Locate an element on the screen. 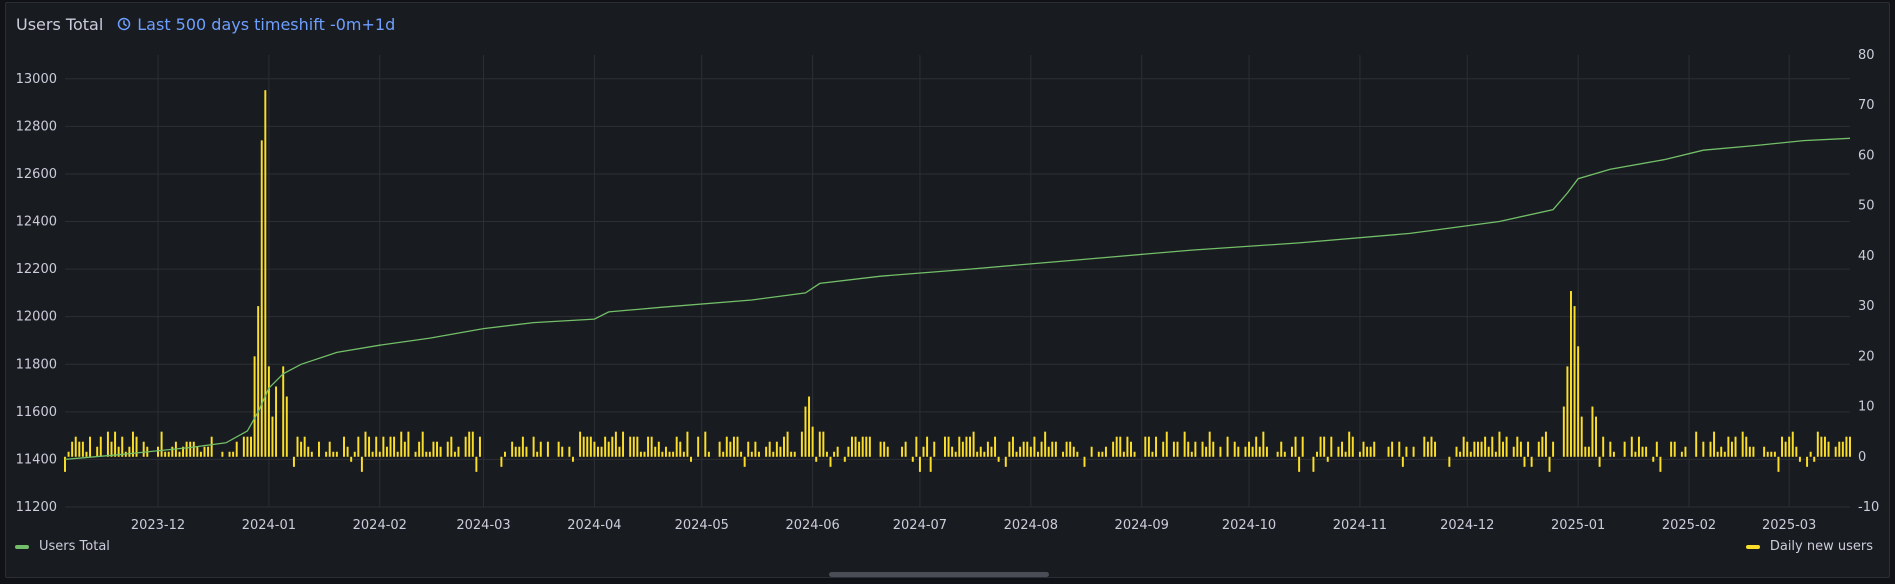 The height and width of the screenshot is (584, 1895). legend-users-total: Users Total is located at coordinates (62, 546).